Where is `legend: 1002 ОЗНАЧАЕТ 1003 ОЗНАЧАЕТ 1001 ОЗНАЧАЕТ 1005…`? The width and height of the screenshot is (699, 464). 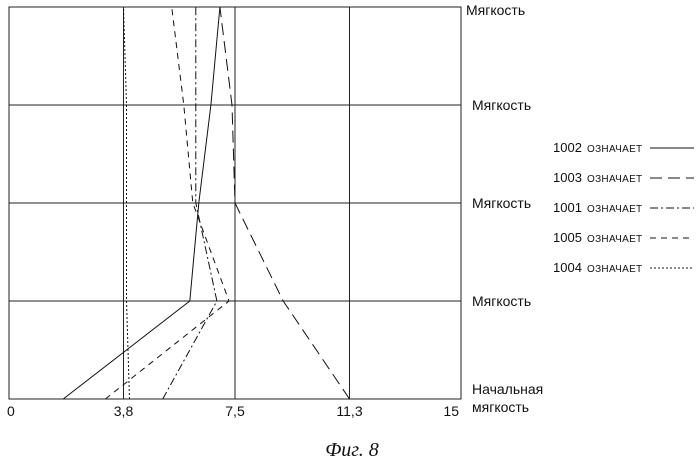
legend: 1002 ОЗНАЧАЕТ 1003 ОЗНАЧАЕТ 1001 ОЗНАЧАЕТ 1005… is located at coordinates (623, 207).